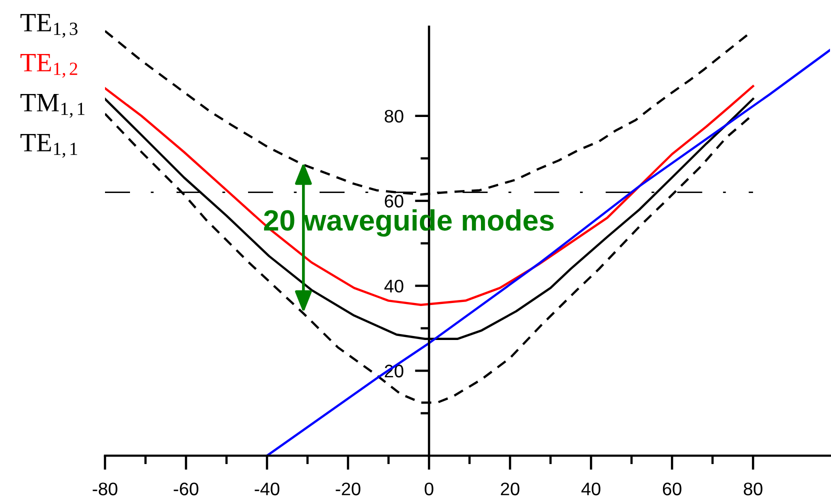  Describe the element at coordinates (429, 489) in the screenshot. I see `x-tick-label: 0` at that location.